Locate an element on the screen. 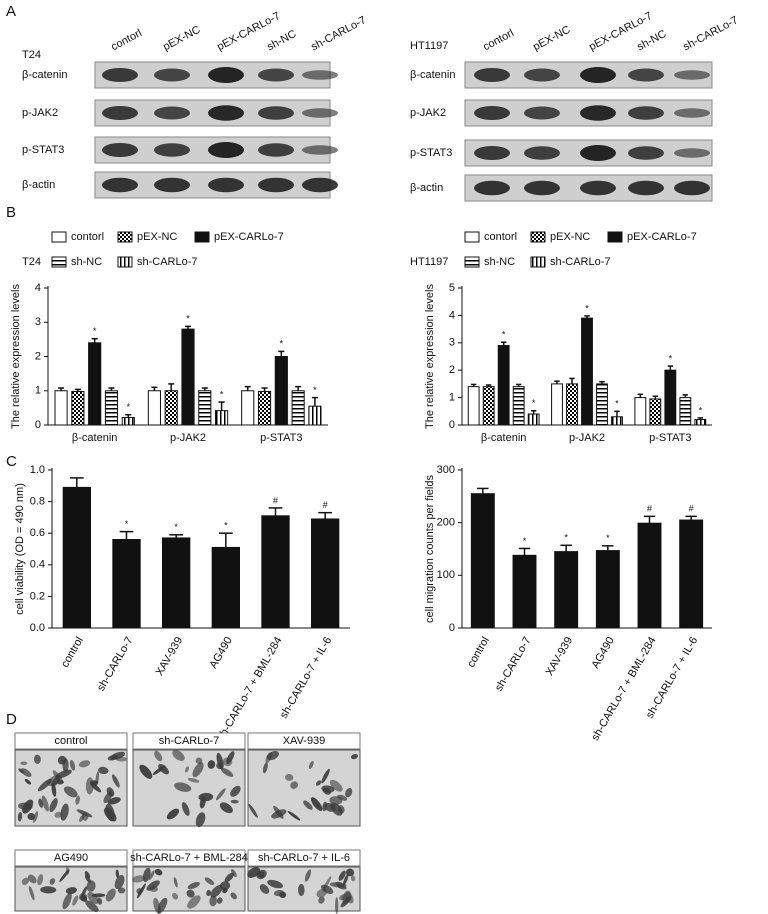  x-tick-label: AG490 is located at coordinates (221, 653).